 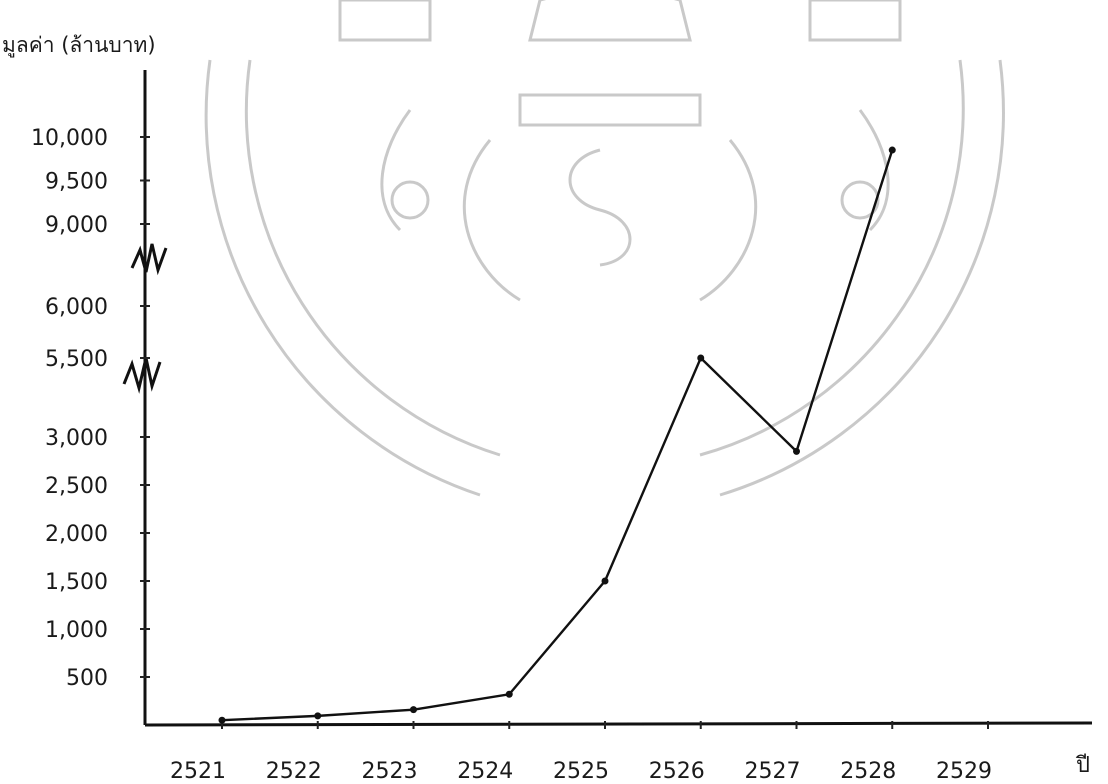 I want to click on x-tick-label: 2524, so click(x=485, y=771).